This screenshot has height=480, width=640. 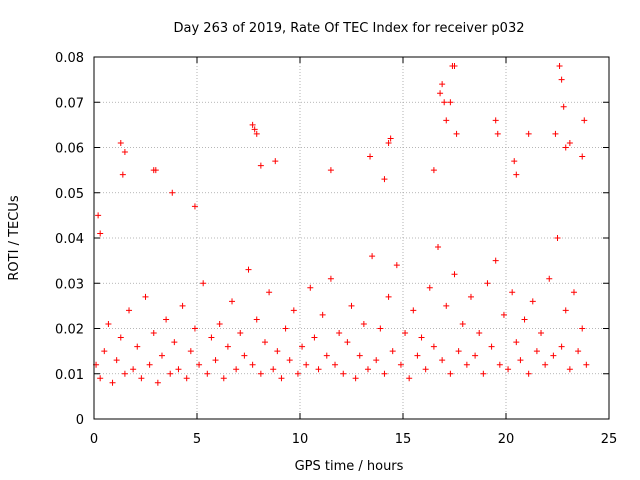 What do you see at coordinates (300, 439) in the screenshot?
I see `x-tick-label: 10` at bounding box center [300, 439].